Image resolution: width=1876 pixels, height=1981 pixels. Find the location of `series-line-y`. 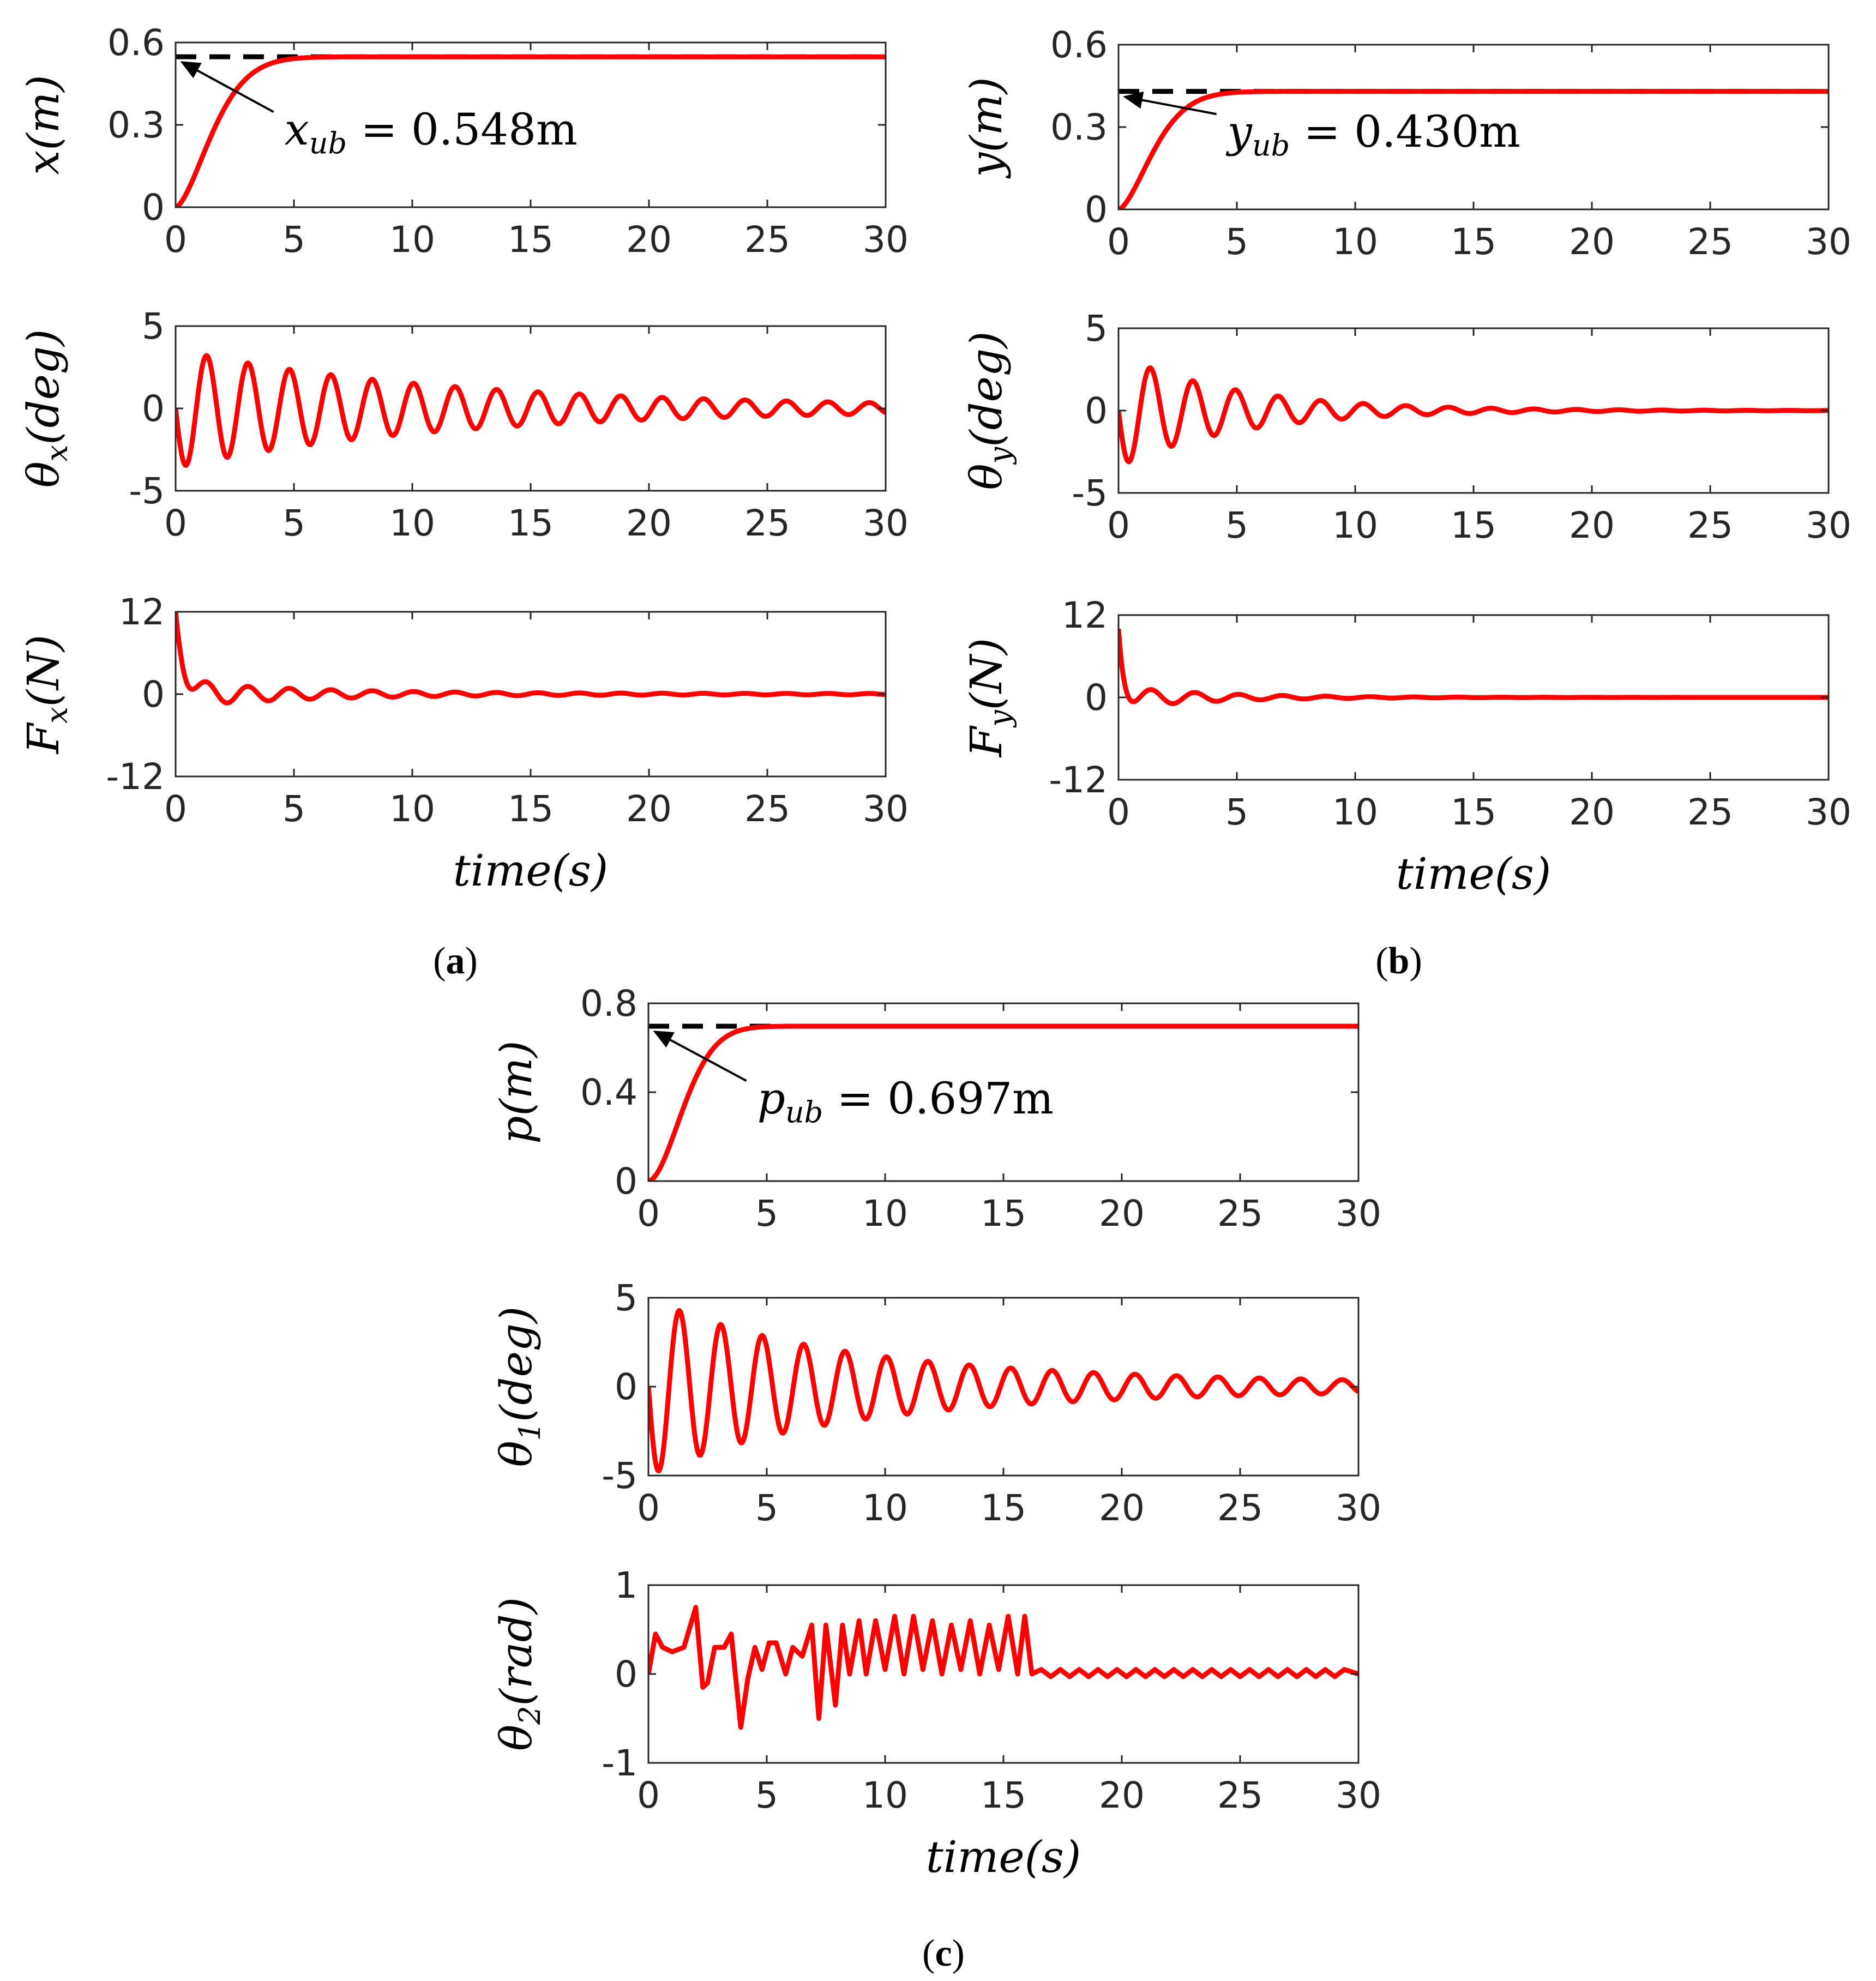

series-line-y is located at coordinates (1474, 149).